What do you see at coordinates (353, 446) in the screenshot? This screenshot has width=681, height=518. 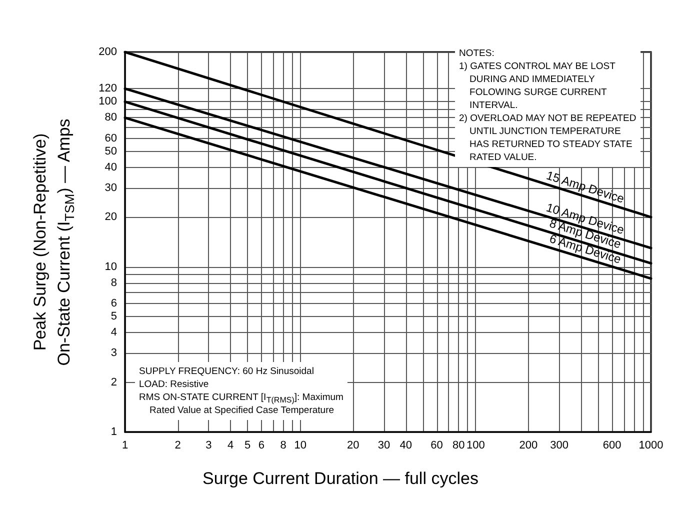 I see `x-tick-label: 20` at bounding box center [353, 446].